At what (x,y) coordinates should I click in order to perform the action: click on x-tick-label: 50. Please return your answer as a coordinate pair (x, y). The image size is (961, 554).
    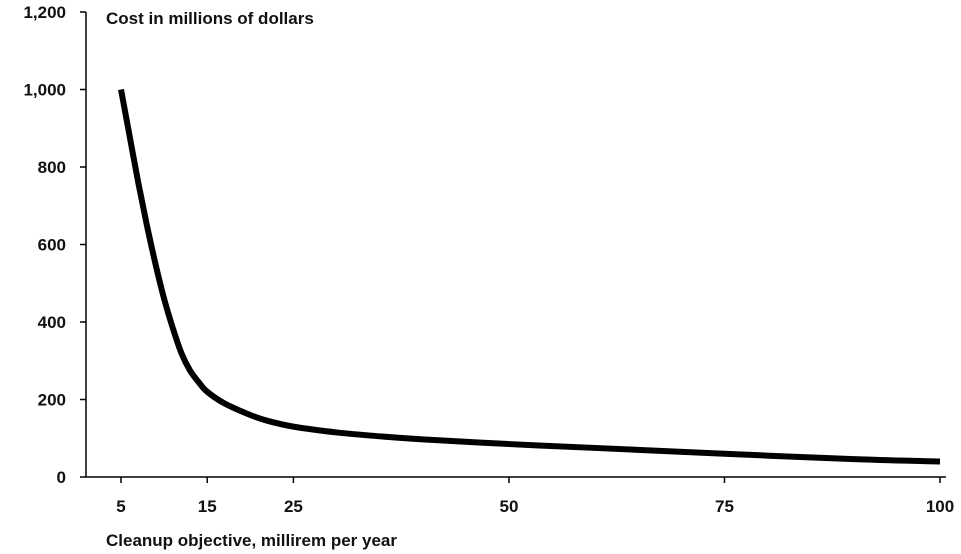
    Looking at the image, I should click on (508, 506).